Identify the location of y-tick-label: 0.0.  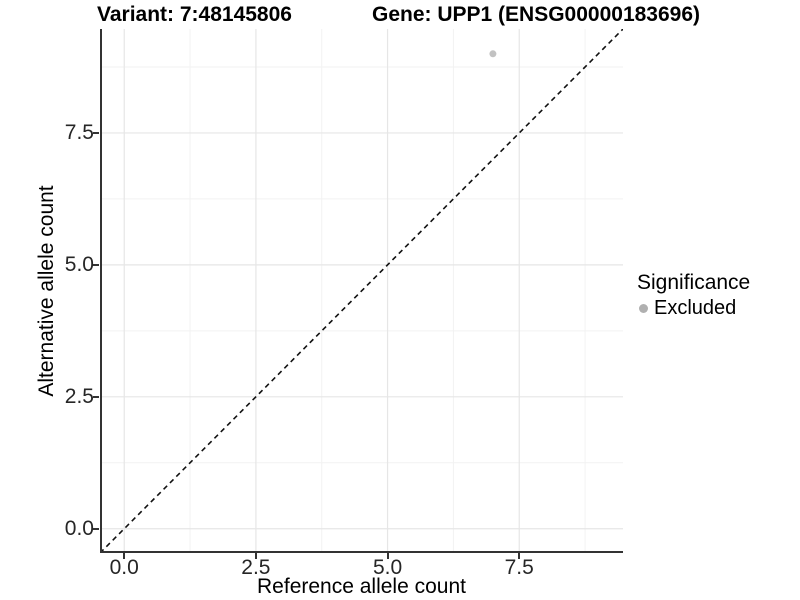
(79, 528).